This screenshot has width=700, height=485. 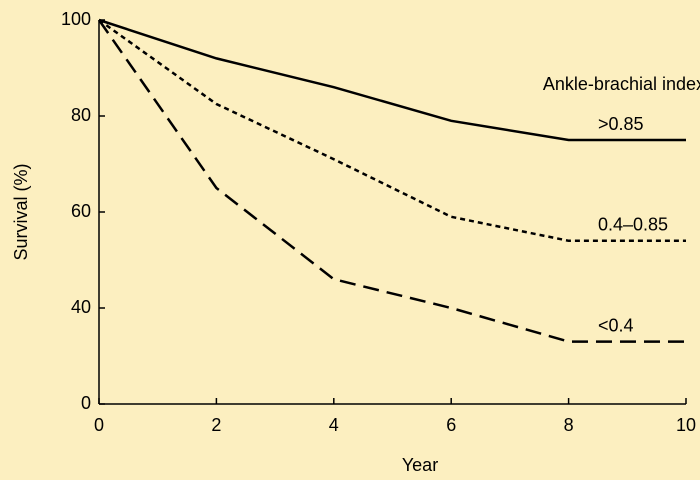 I want to click on x-tick-label: 0, so click(x=99, y=425).